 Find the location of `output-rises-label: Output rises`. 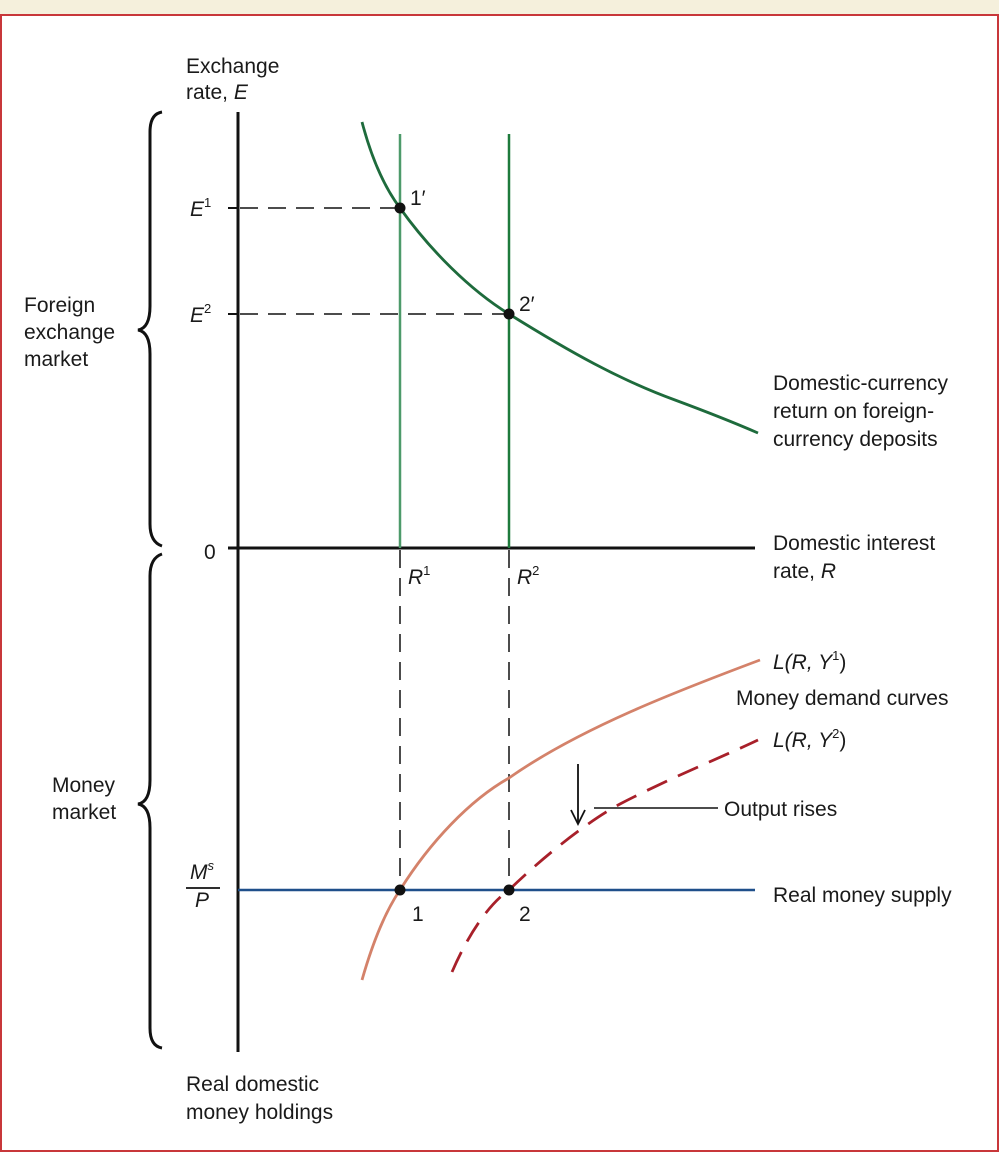

output-rises-label: Output rises is located at coordinates (781, 809).